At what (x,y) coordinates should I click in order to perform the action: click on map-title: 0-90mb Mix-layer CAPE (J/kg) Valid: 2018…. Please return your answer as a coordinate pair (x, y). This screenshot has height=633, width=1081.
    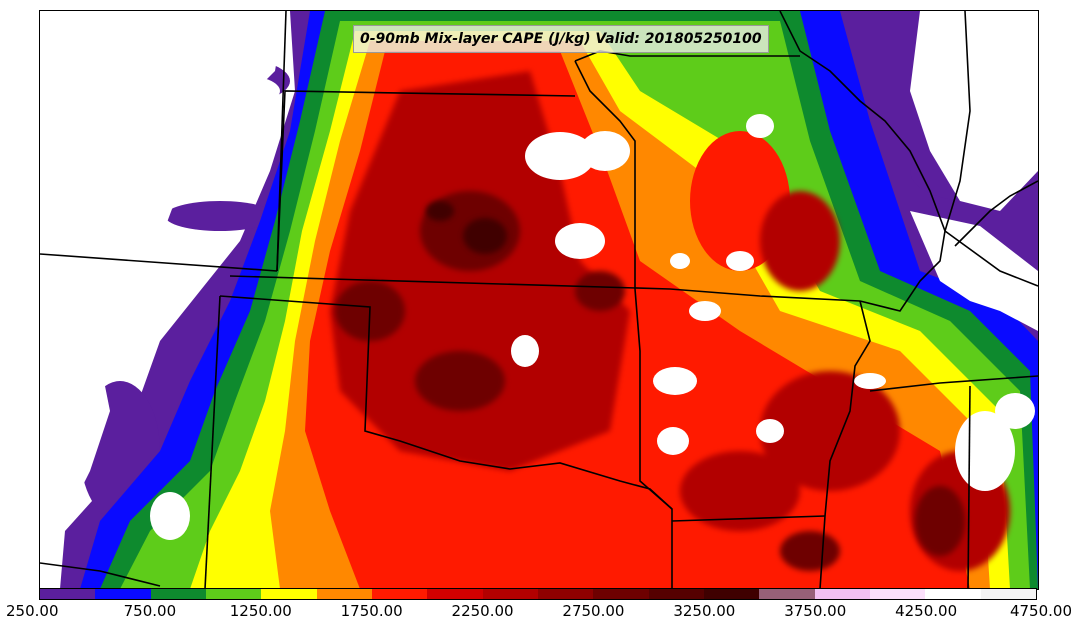
    Looking at the image, I should click on (561, 39).